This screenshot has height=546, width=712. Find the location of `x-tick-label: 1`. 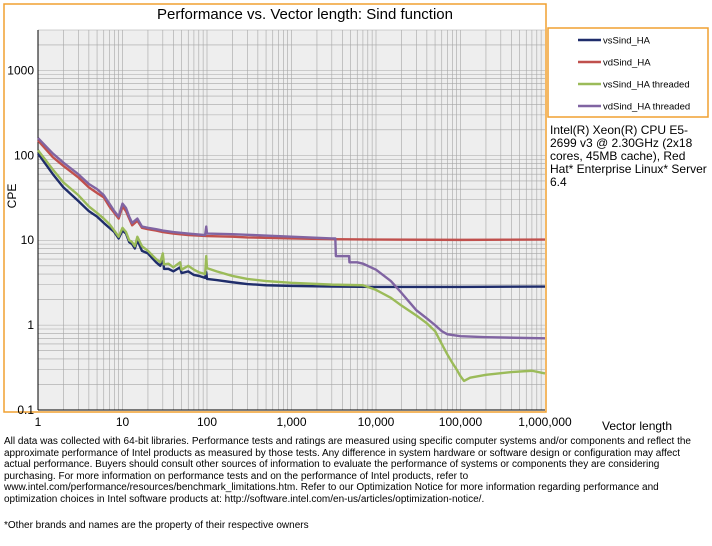

x-tick-label: 1 is located at coordinates (38, 422).